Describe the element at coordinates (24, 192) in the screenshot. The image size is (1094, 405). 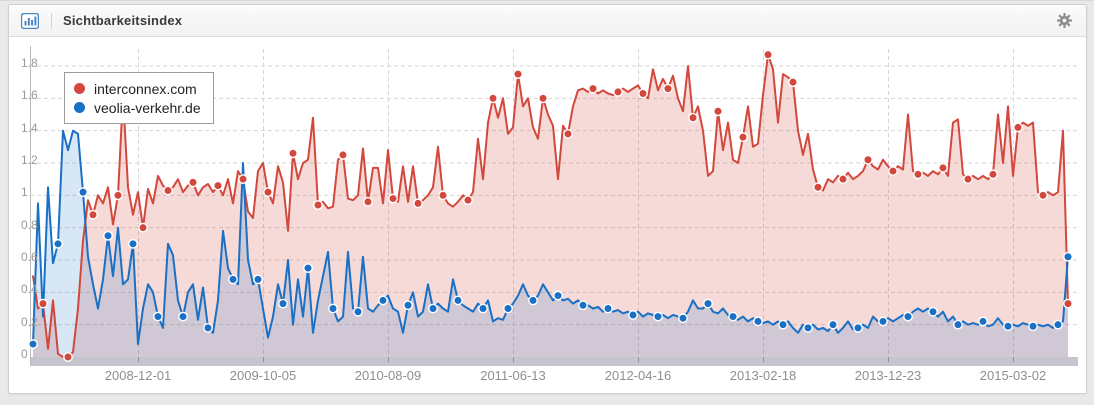
I see `y-tick-label: 1` at that location.